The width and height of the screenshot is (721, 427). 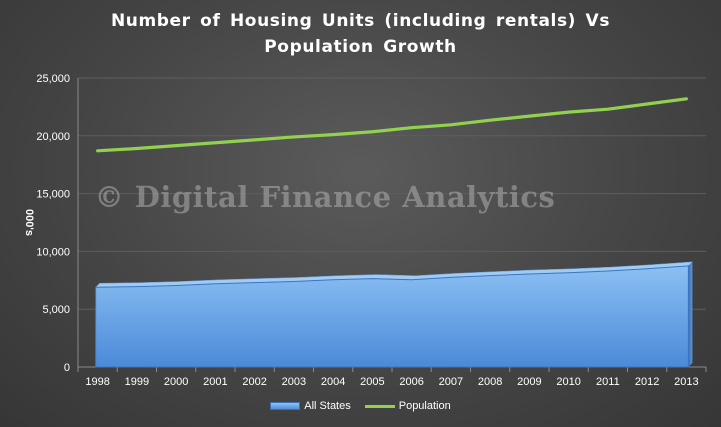 I want to click on x-tick-label-2003: 2003, so click(x=294, y=382).